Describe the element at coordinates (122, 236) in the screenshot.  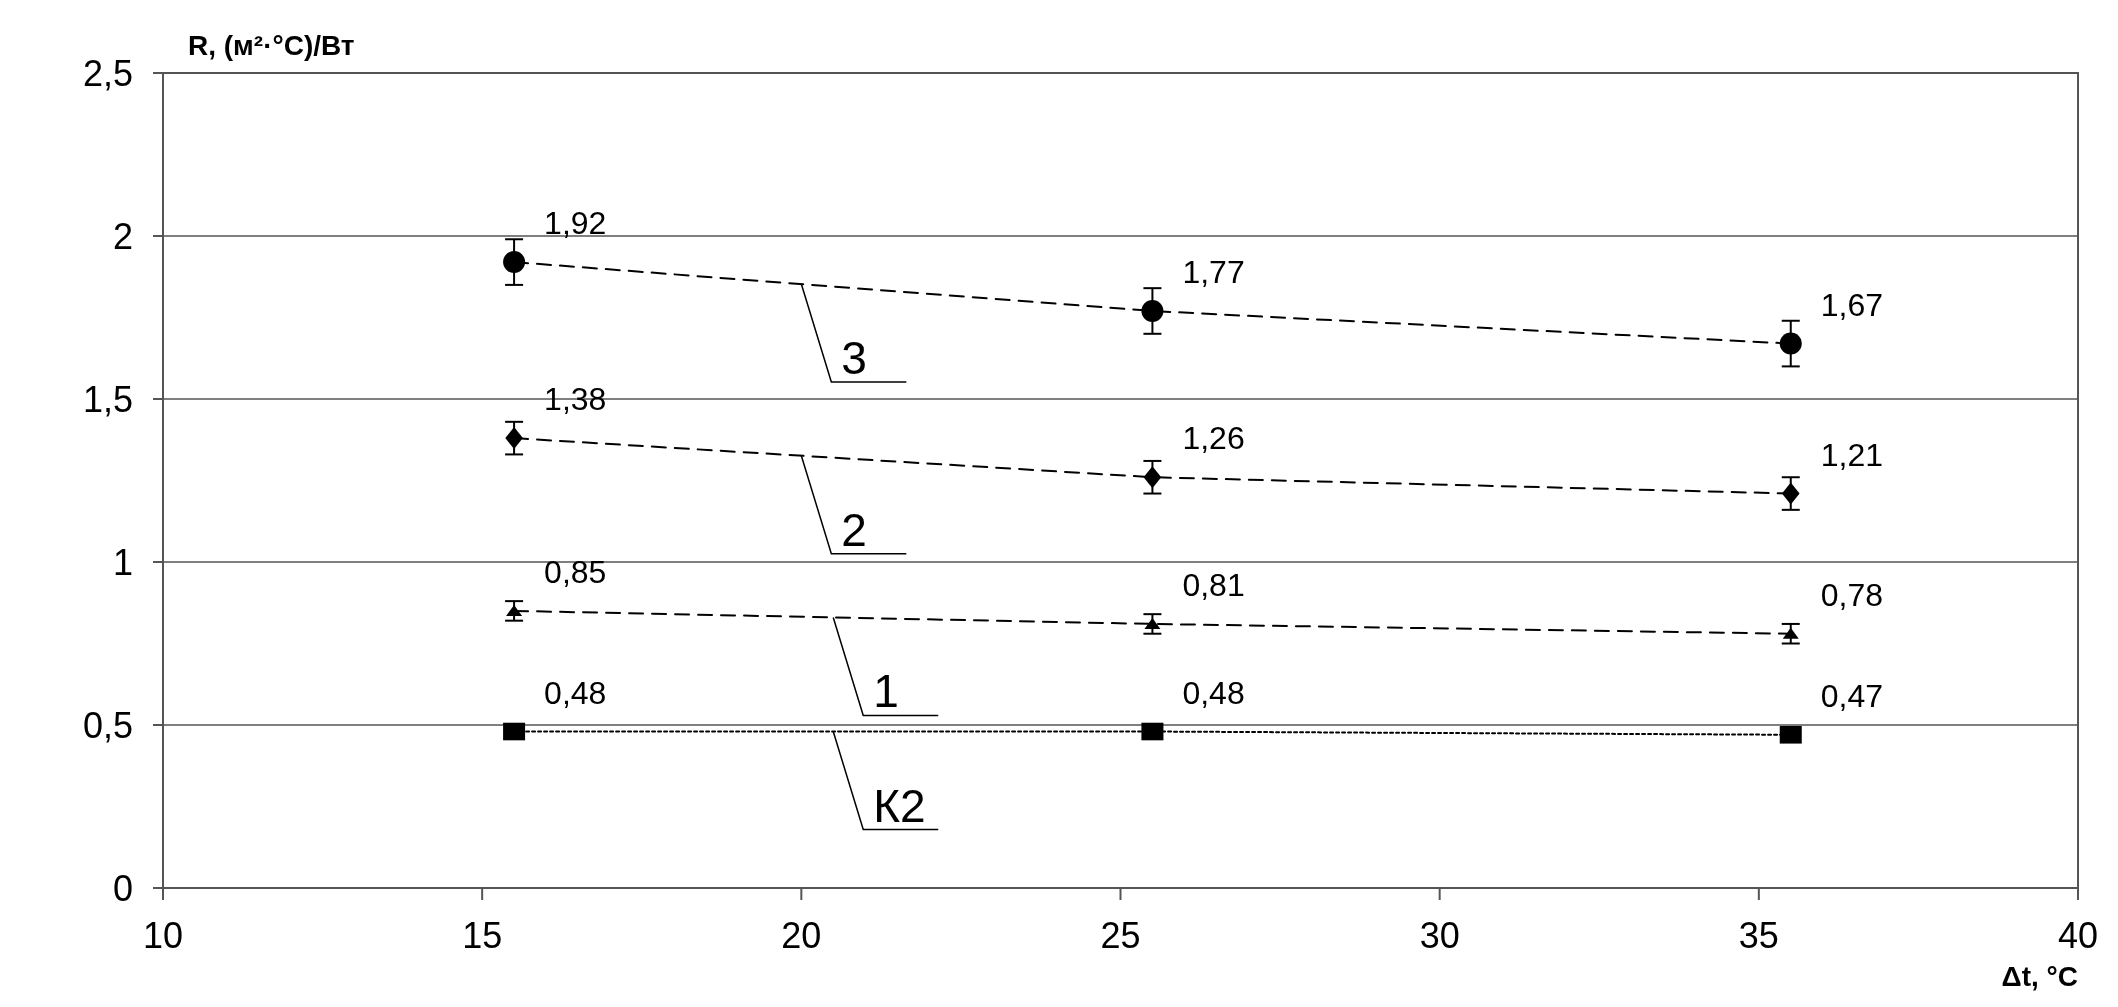
I see `y-tick-label: 2` at that location.